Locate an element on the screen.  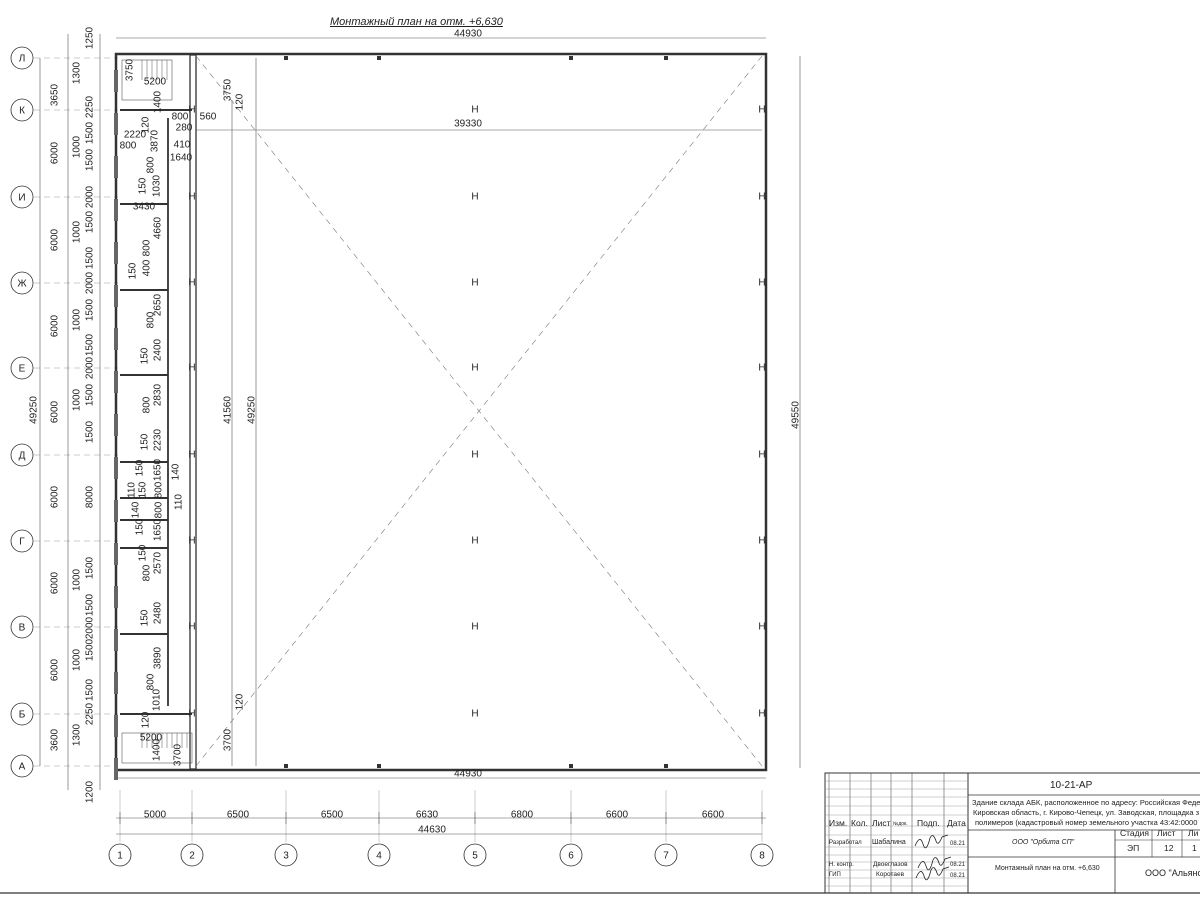
sheet-value: 12 is located at coordinates (1169, 848).